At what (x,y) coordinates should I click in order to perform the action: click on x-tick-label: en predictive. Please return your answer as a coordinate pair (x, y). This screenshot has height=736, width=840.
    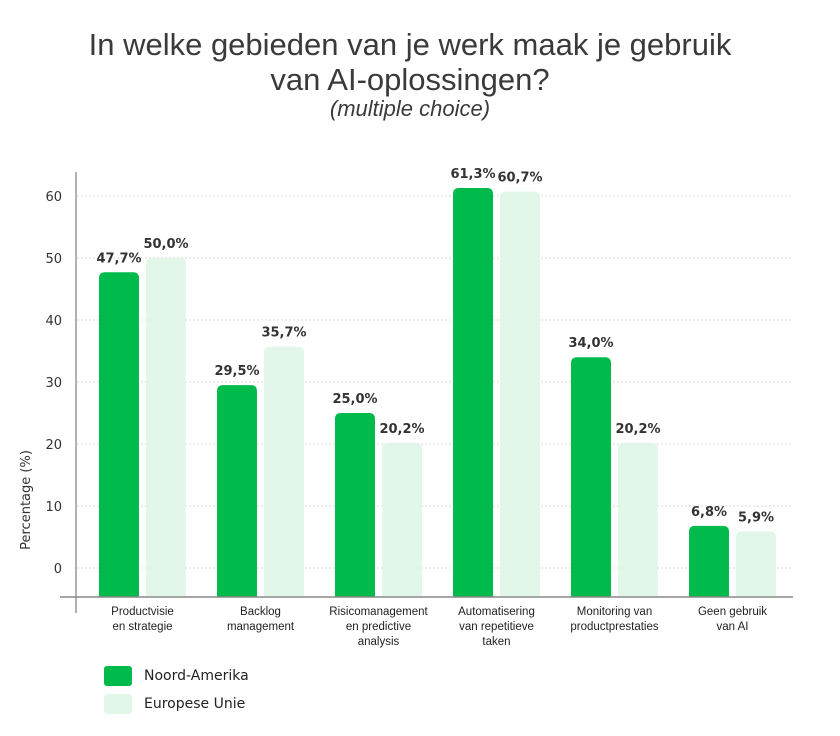
    Looking at the image, I should click on (378, 627).